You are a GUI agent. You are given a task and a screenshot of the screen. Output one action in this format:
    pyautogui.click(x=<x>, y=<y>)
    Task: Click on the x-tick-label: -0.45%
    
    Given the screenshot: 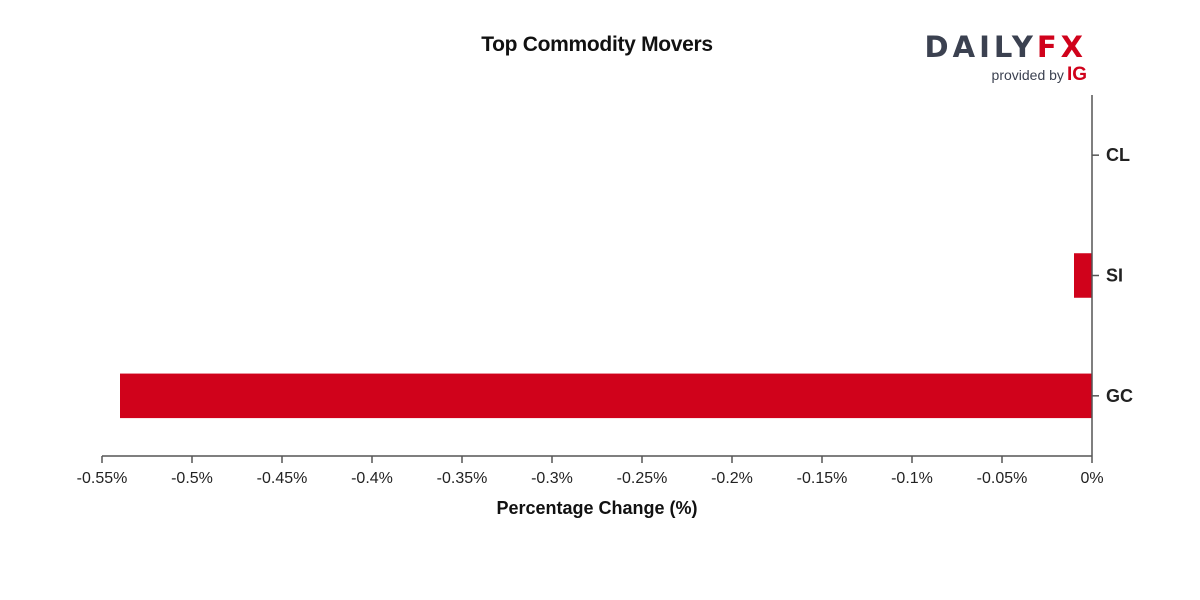 What is the action you would take?
    pyautogui.click(x=282, y=478)
    